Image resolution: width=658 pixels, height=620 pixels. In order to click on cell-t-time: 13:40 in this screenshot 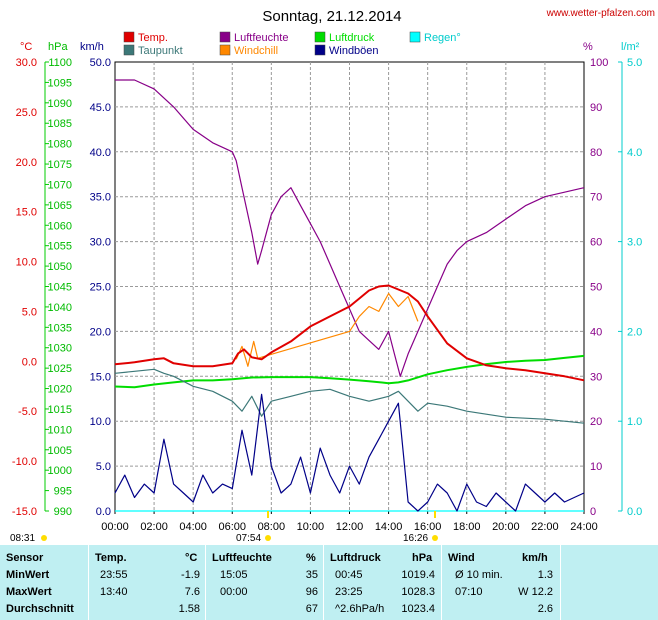, I will do `click(114, 592)`.